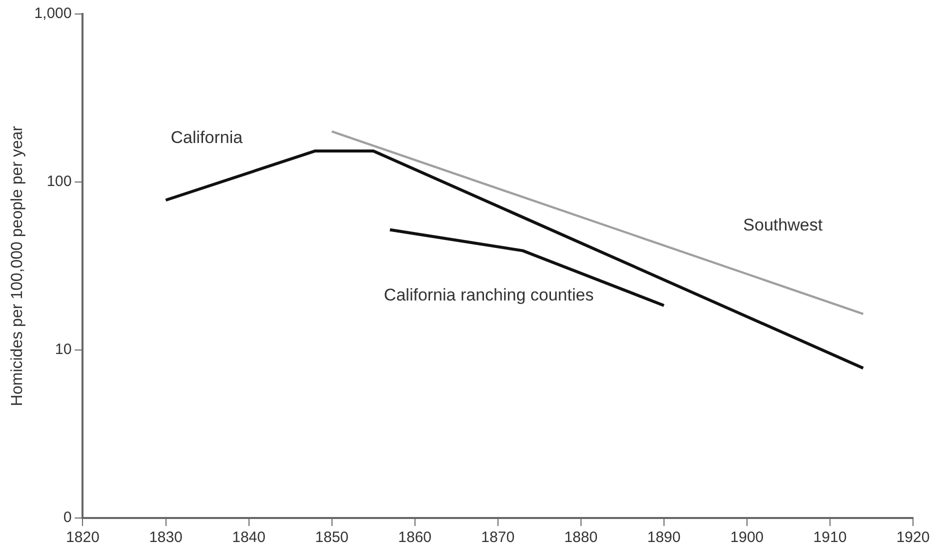 This screenshot has height=554, width=939. I want to click on x-tick-label: 1830, so click(165, 537).